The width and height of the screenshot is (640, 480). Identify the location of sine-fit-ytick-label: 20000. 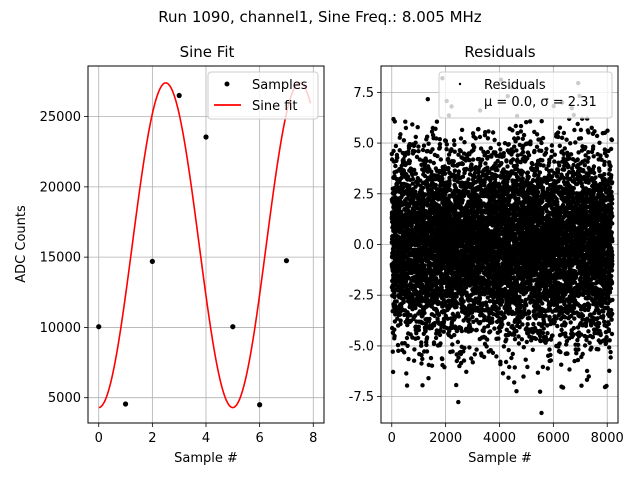
(60, 187).